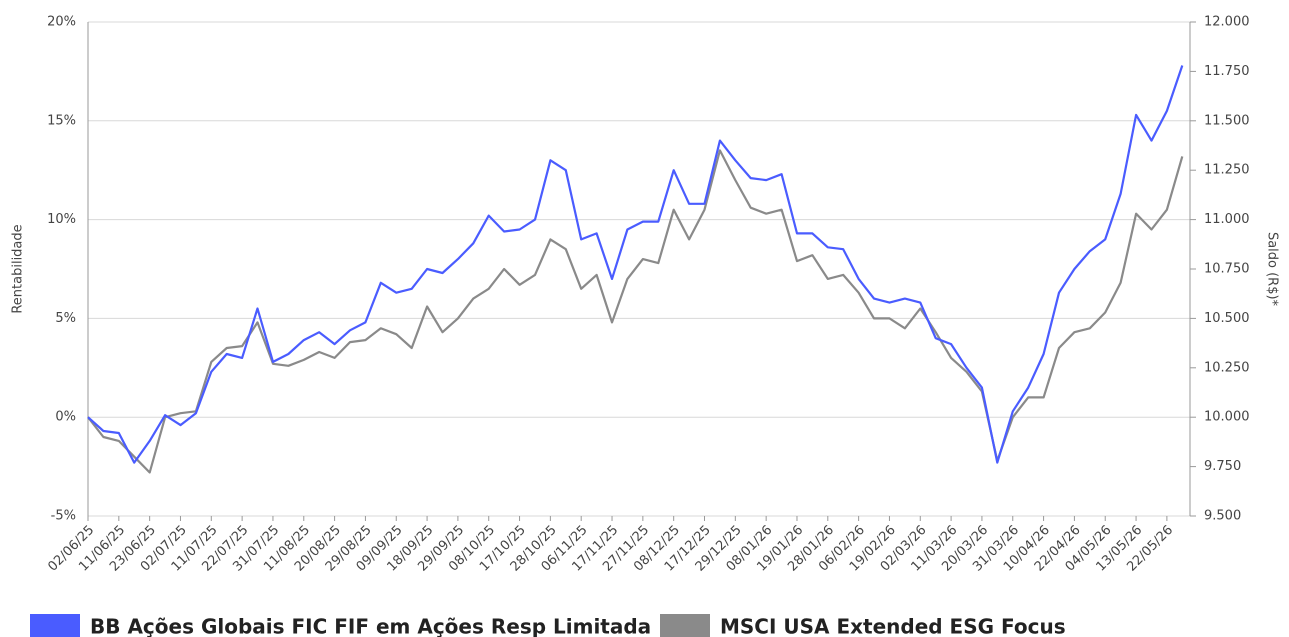 The image size is (1289, 637). I want to click on y-tick-label: 15%, so click(61, 120).